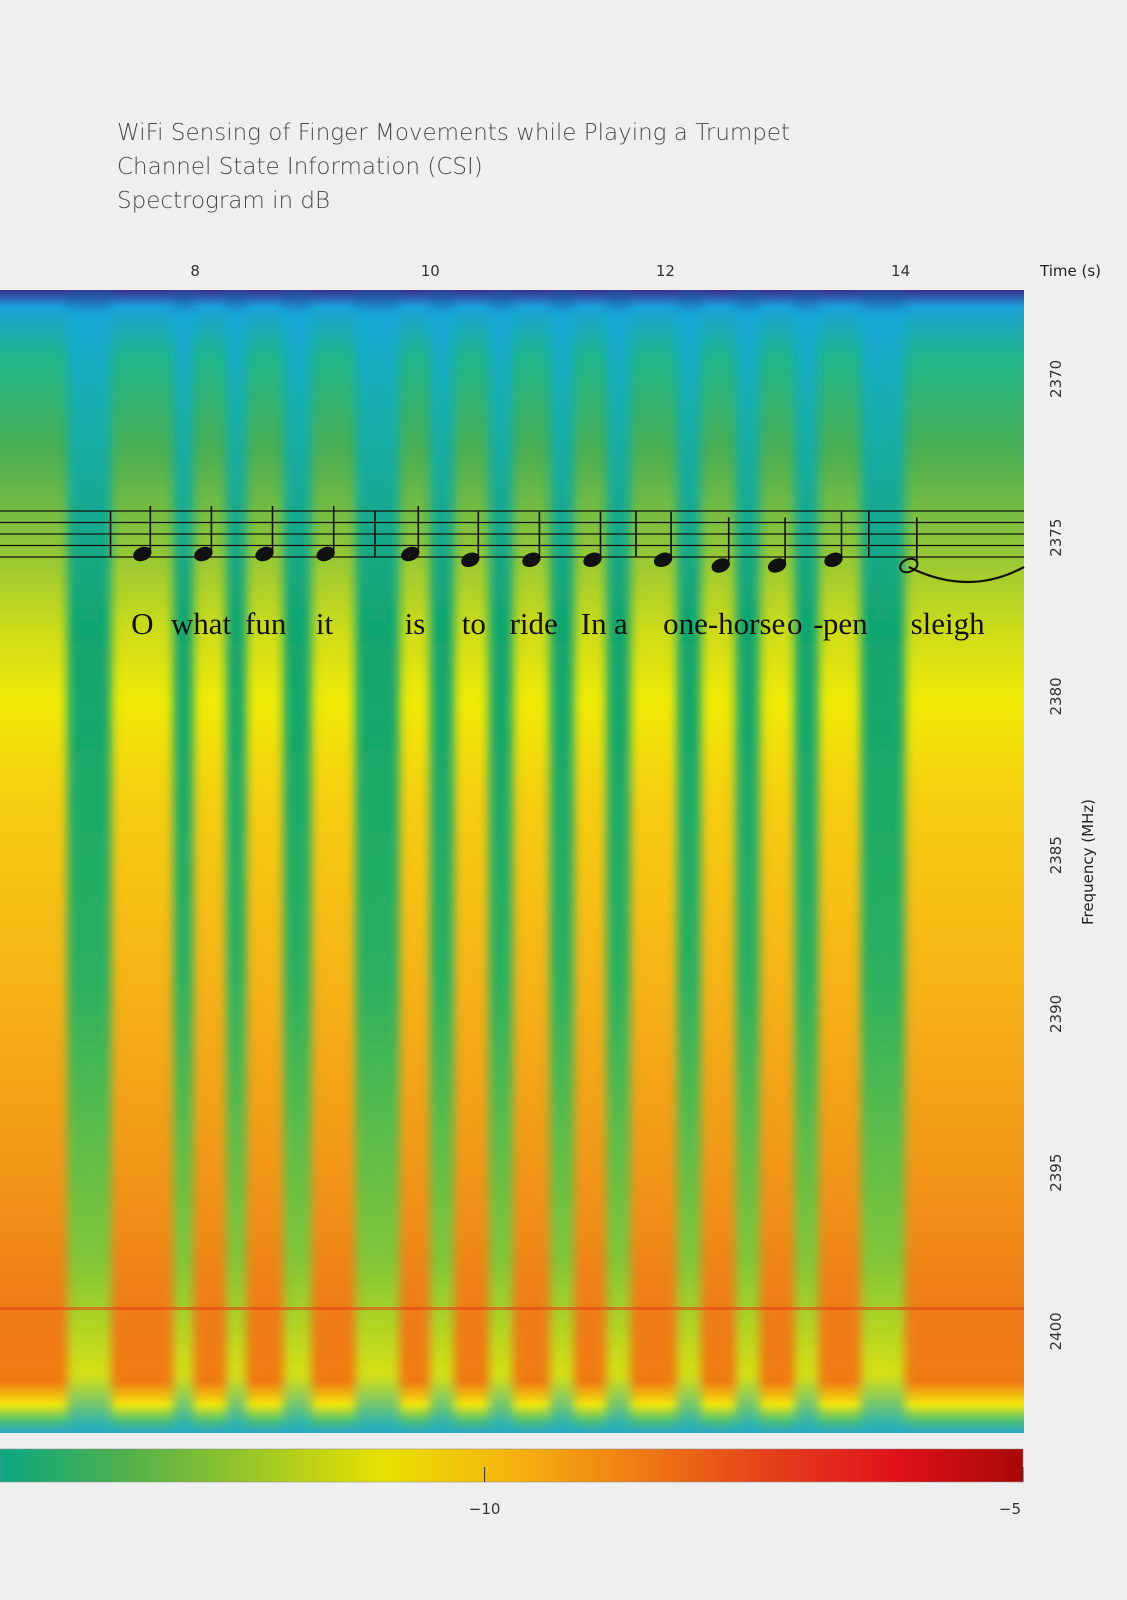 This screenshot has width=1127, height=1600. Describe the element at coordinates (534, 623) in the screenshot. I see `lyric-word: ride` at that location.